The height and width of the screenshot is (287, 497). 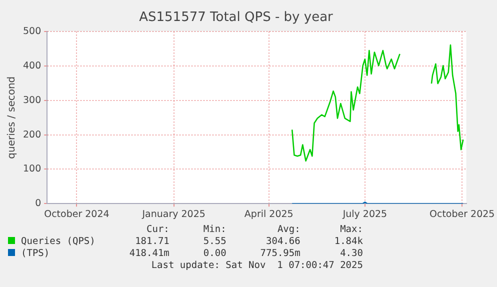 What do you see at coordinates (12, 117) in the screenshot?
I see `y-axis-title: queries / second` at bounding box center [12, 117].